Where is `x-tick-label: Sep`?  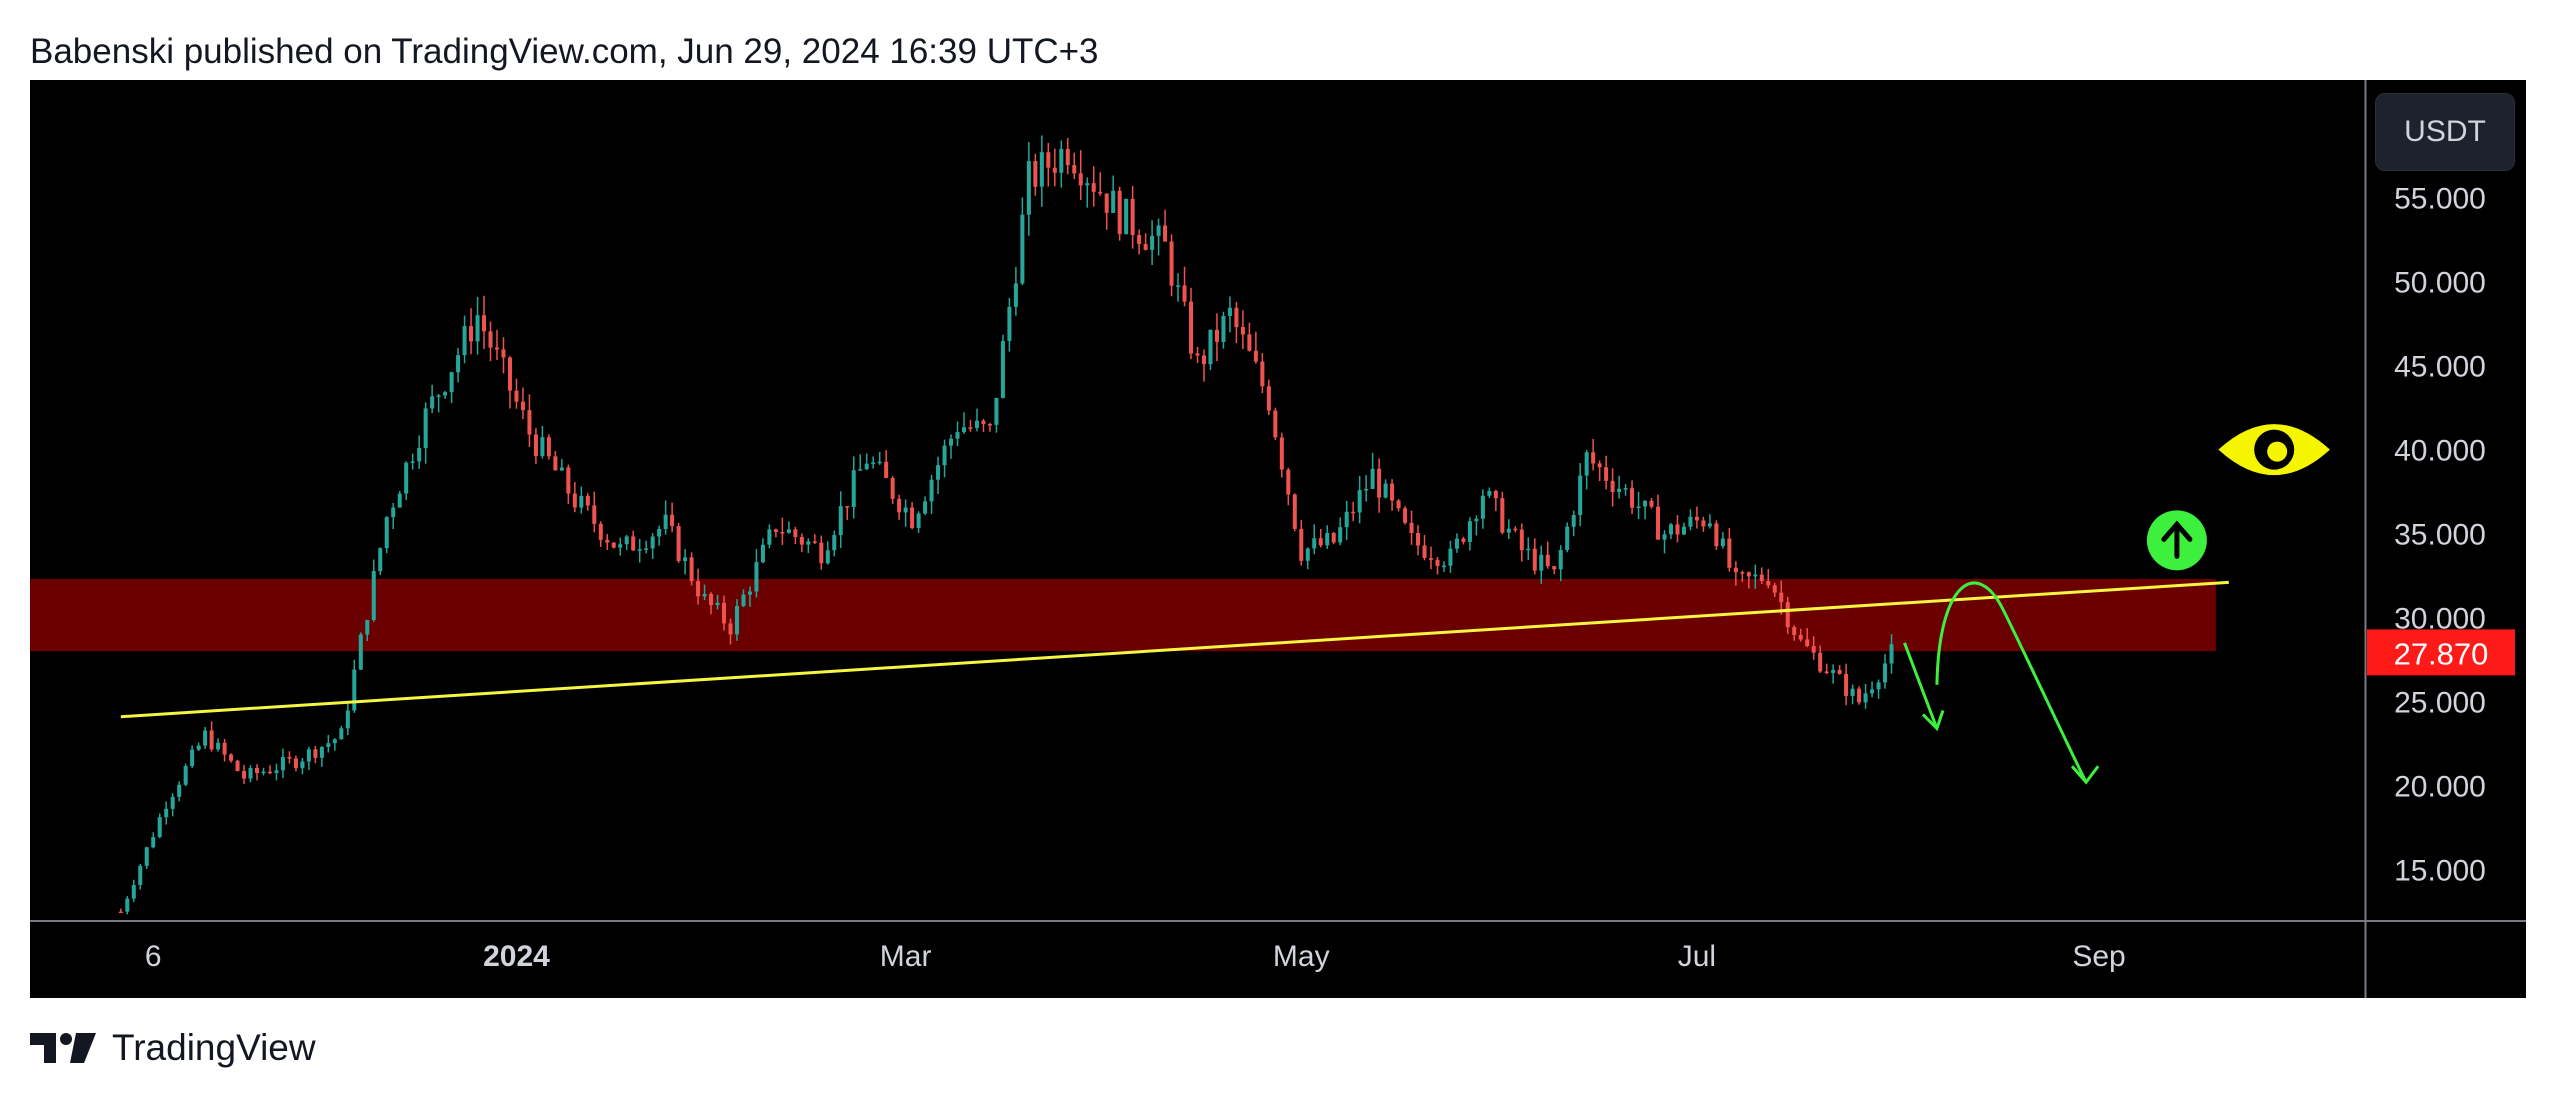 x-tick-label: Sep is located at coordinates (2098, 956).